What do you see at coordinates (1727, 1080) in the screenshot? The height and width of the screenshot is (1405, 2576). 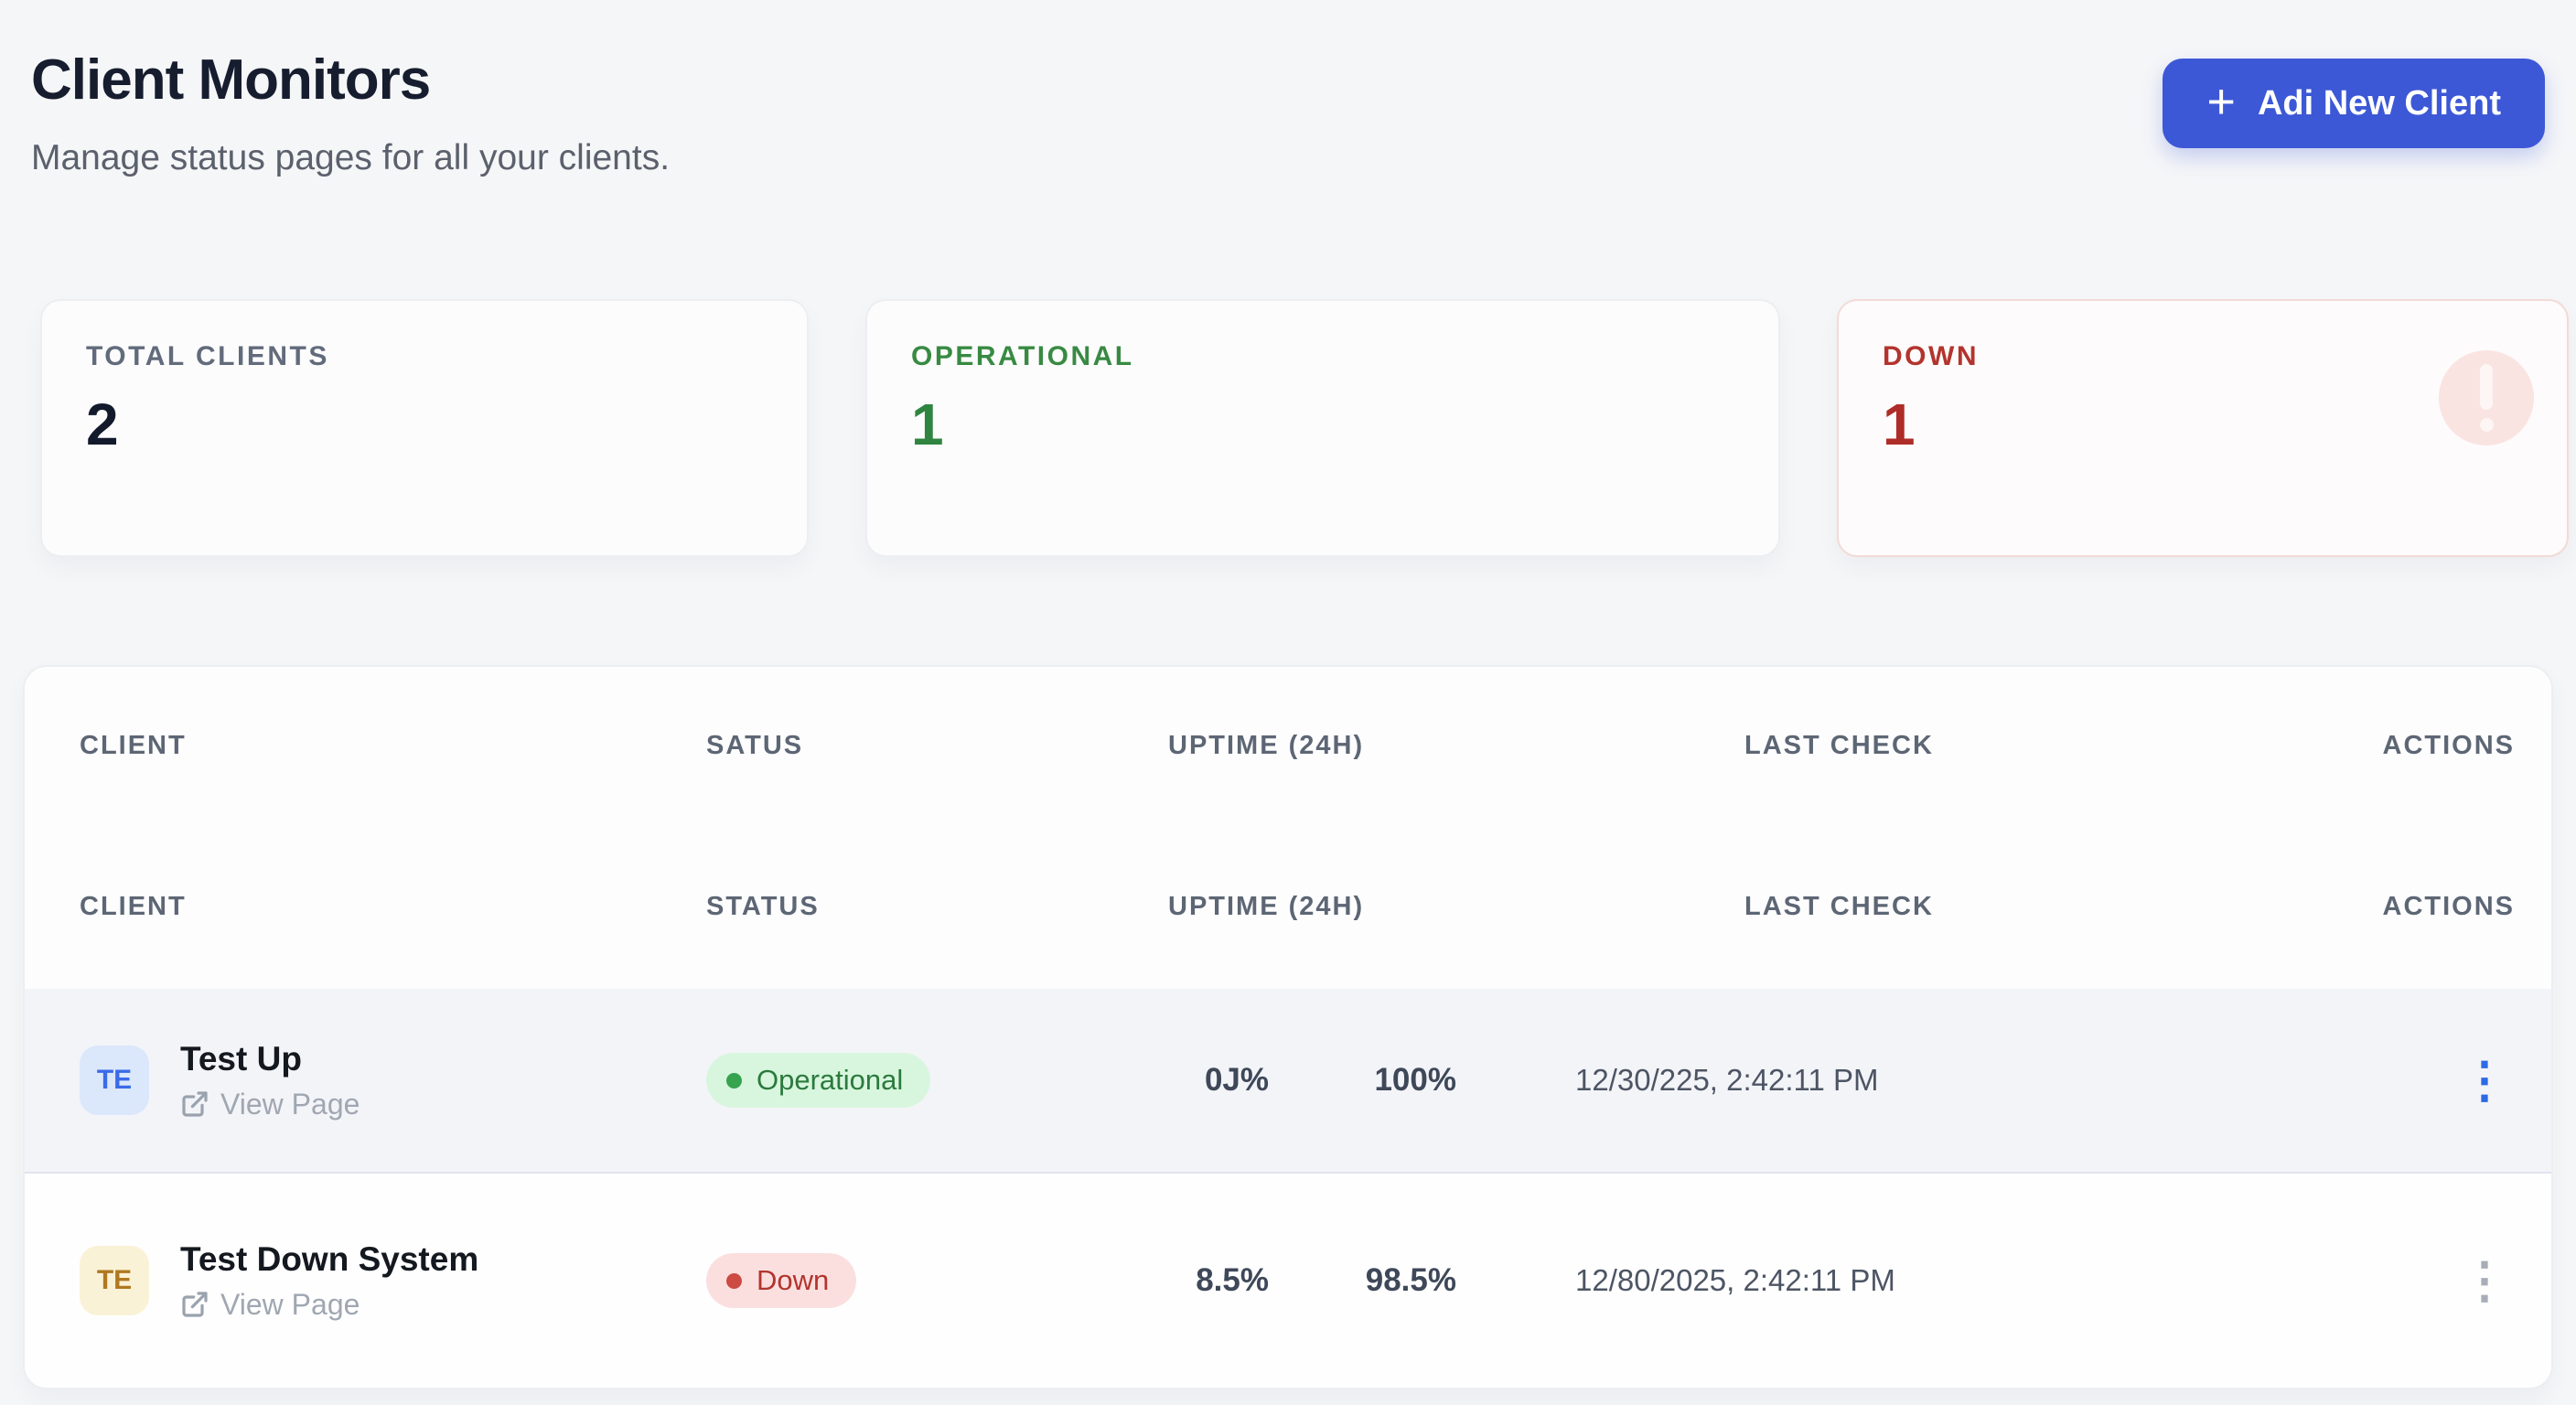 I see `last-check-cell: 12/30/225, 2:42:11 PM` at bounding box center [1727, 1080].